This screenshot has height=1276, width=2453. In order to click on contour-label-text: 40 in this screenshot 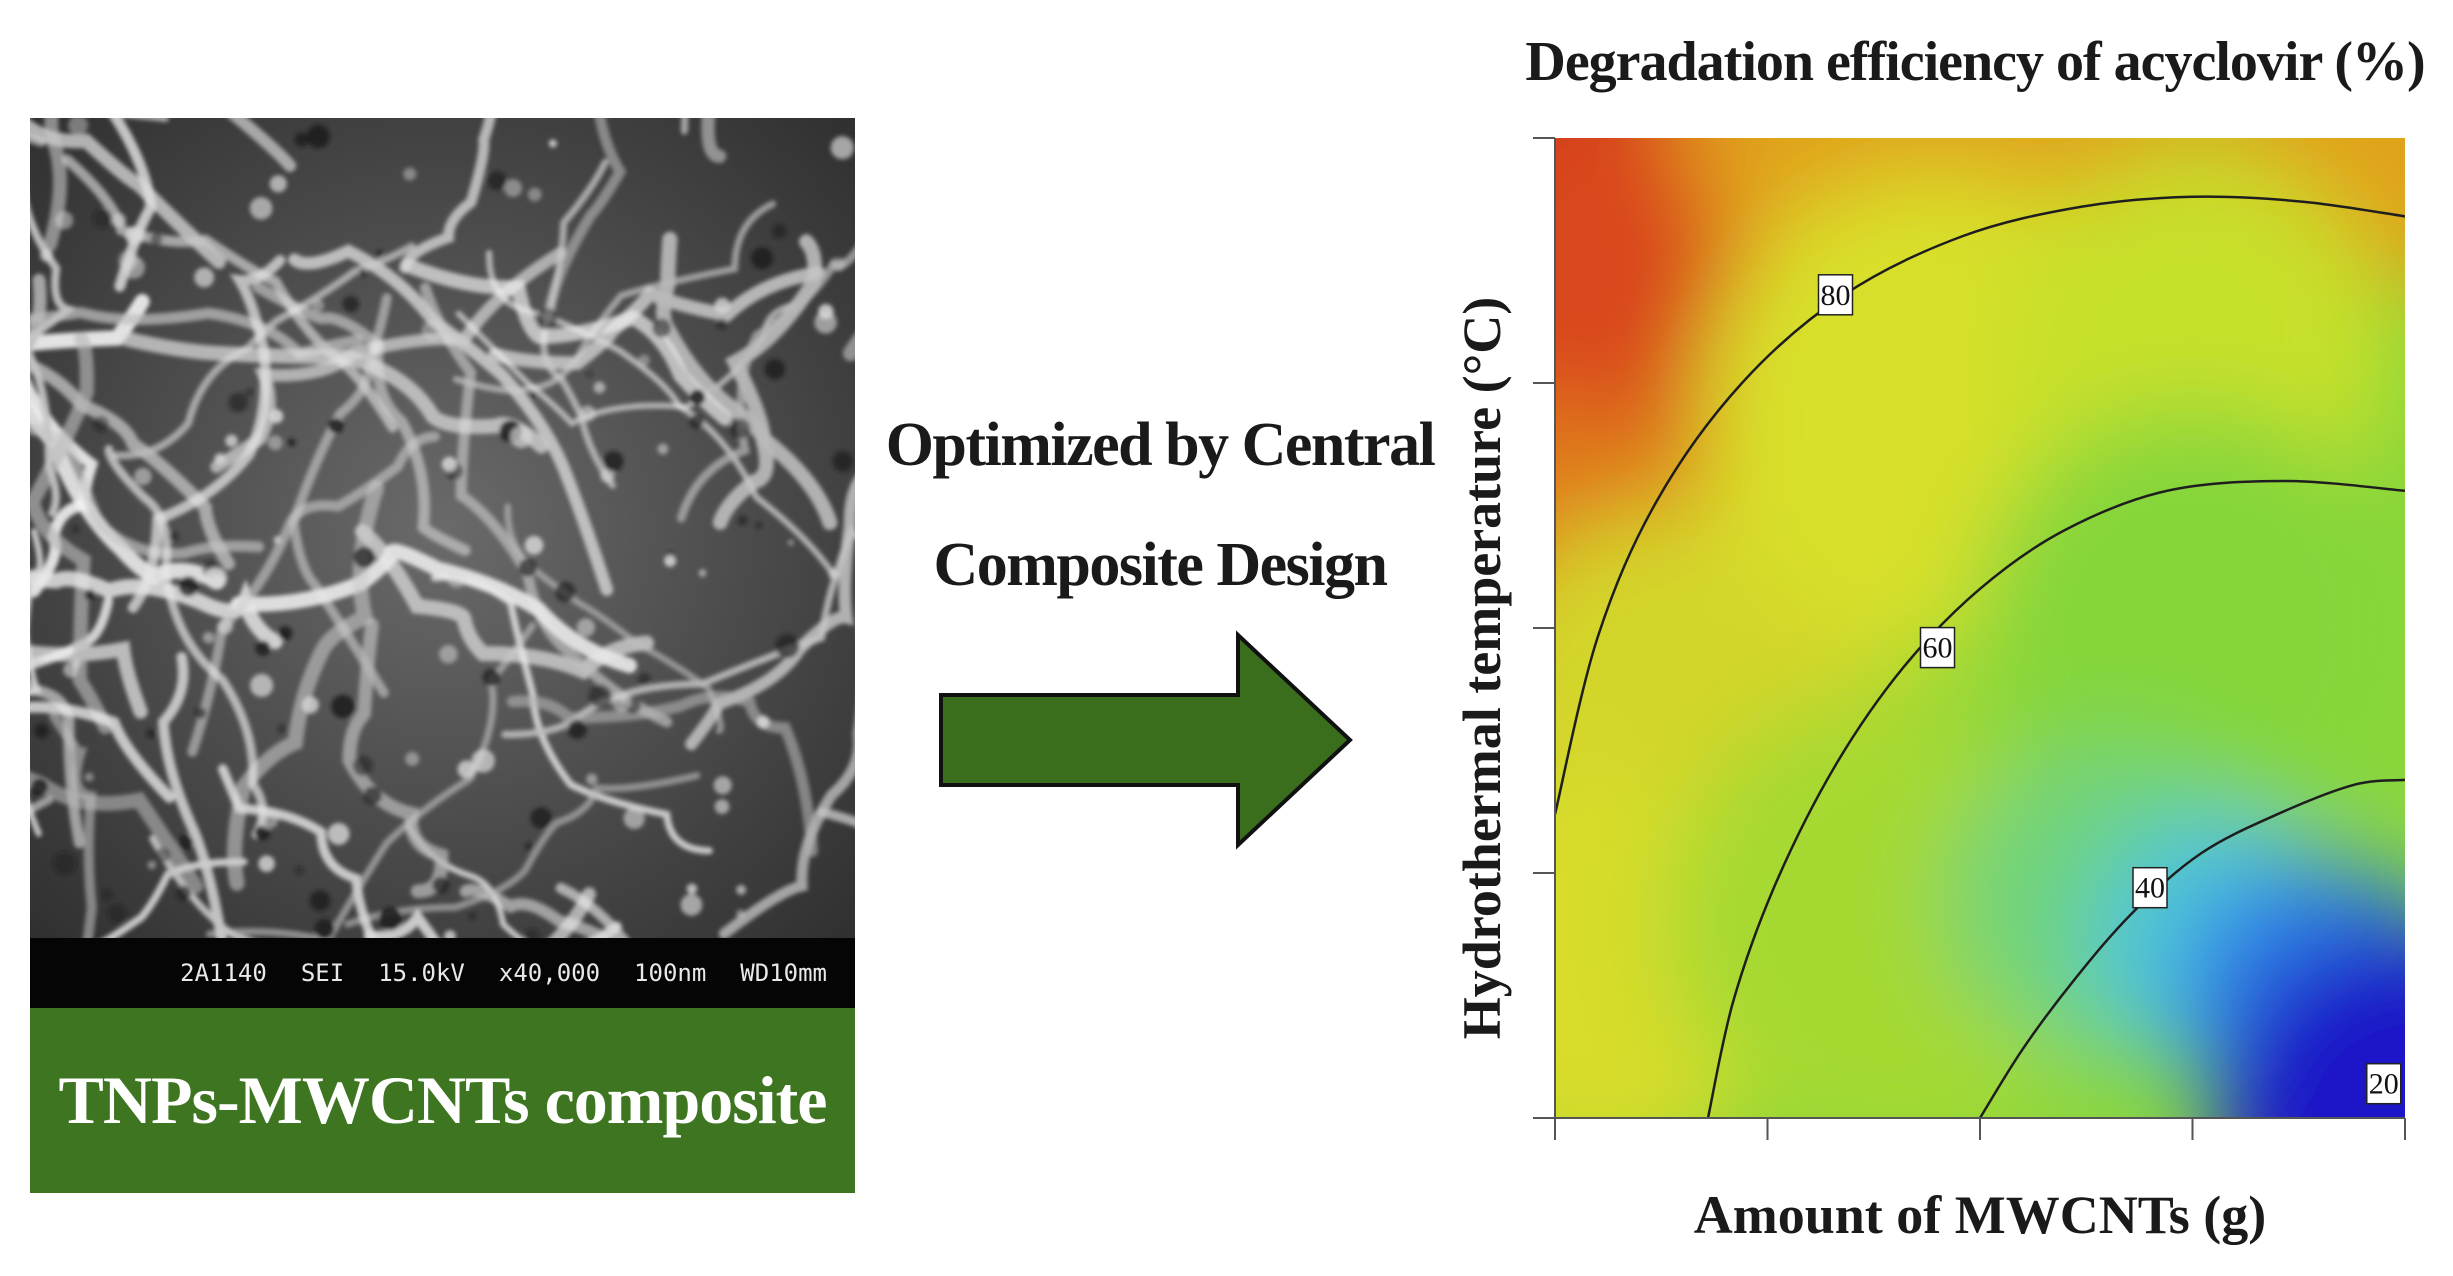, I will do `click(2150, 888)`.